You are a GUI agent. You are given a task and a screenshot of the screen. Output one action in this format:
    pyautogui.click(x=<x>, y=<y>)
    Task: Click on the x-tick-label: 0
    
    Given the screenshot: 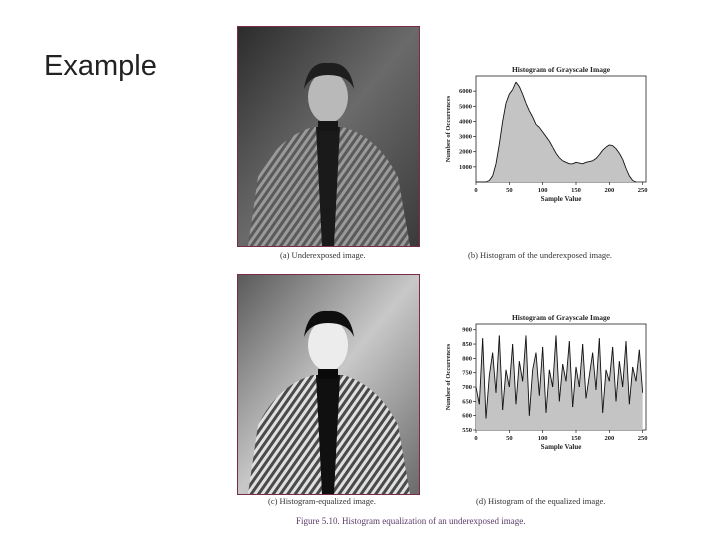 What is the action you would take?
    pyautogui.click(x=475, y=190)
    